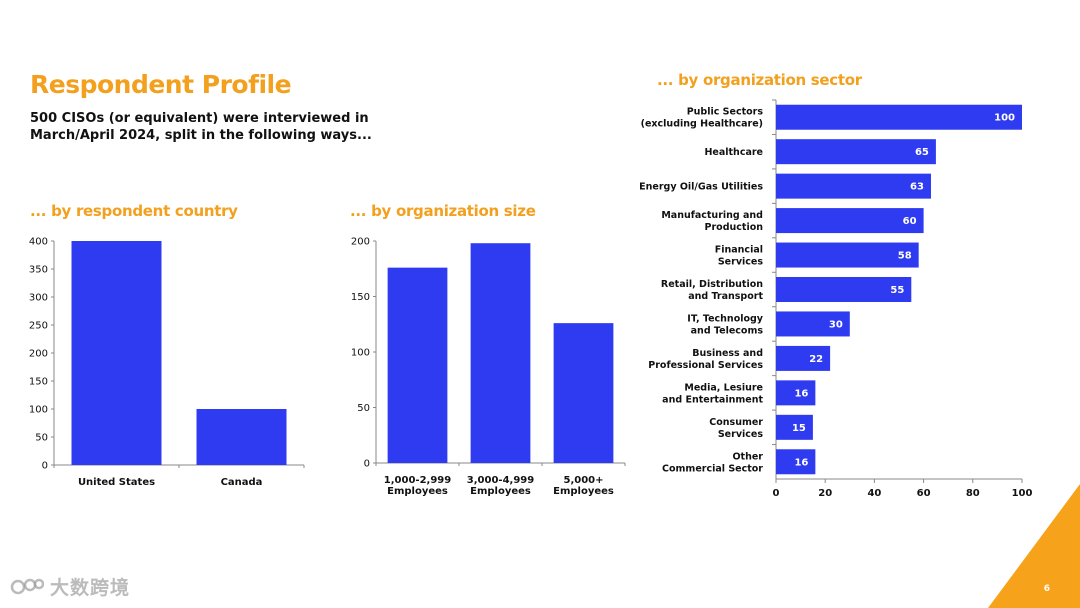 The width and height of the screenshot is (1080, 608). What do you see at coordinates (727, 330) in the screenshot?
I see `y-category-label: and Telecoms` at bounding box center [727, 330].